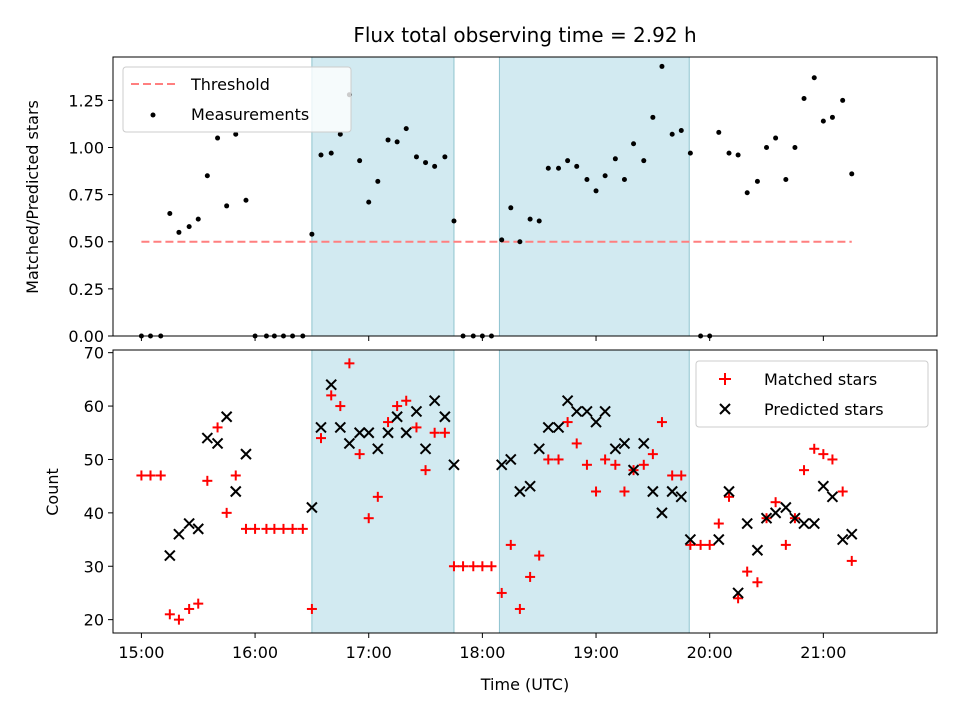 The height and width of the screenshot is (720, 960). What do you see at coordinates (596, 652) in the screenshot?
I see `x-tick-label: 19:00` at bounding box center [596, 652].